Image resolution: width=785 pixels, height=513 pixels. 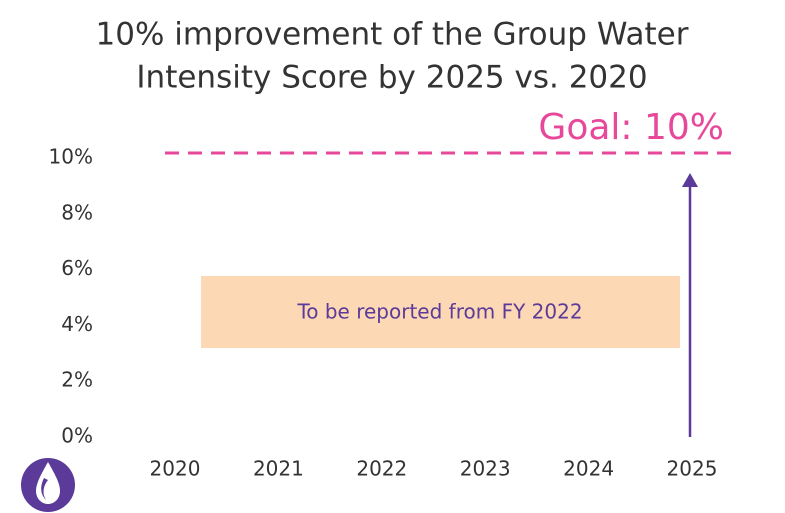 What do you see at coordinates (392, 35) in the screenshot?
I see `chart-title: 10% improvement of the Group Water` at bounding box center [392, 35].